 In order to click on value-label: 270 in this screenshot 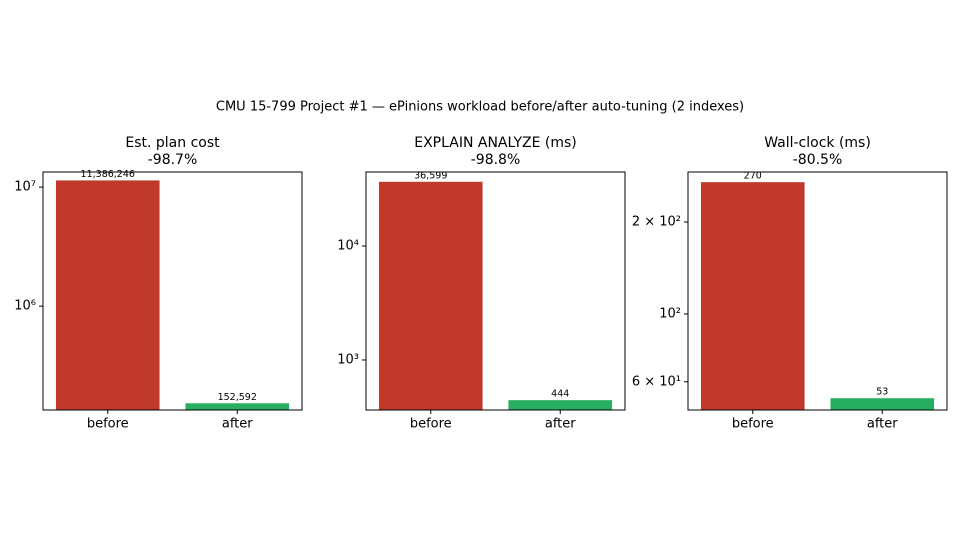, I will do `click(753, 176)`.